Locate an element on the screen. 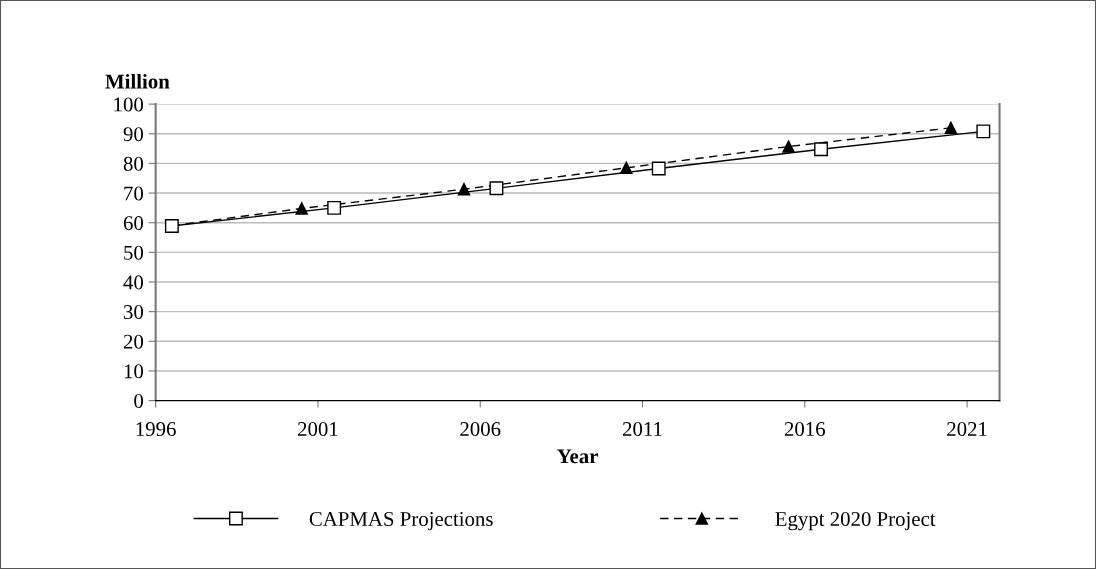 The height and width of the screenshot is (569, 1096). y-tick-label: 20 is located at coordinates (133, 341).